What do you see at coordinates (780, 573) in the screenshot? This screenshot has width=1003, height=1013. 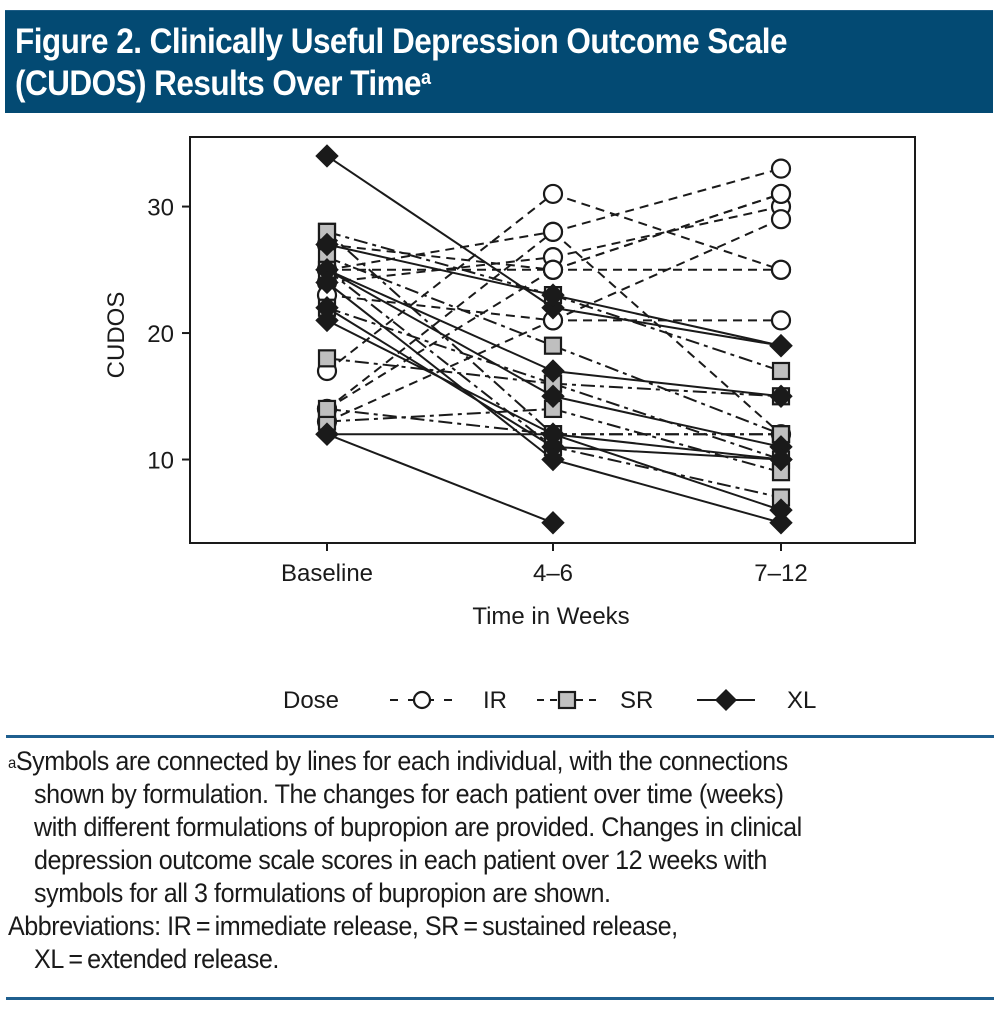 I see `x-tick-label: 7–12` at bounding box center [780, 573].